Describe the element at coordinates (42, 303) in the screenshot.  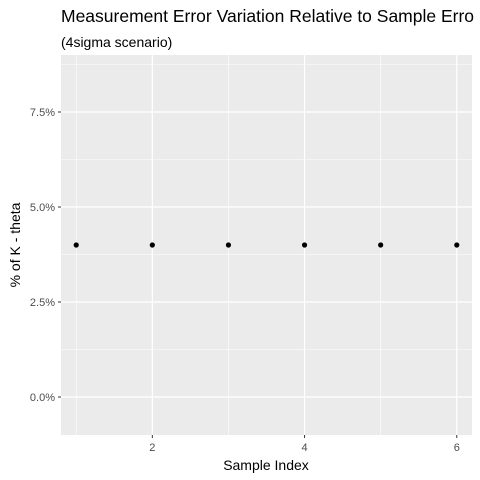
I see `y-tick-label: 2.5%` at that location.